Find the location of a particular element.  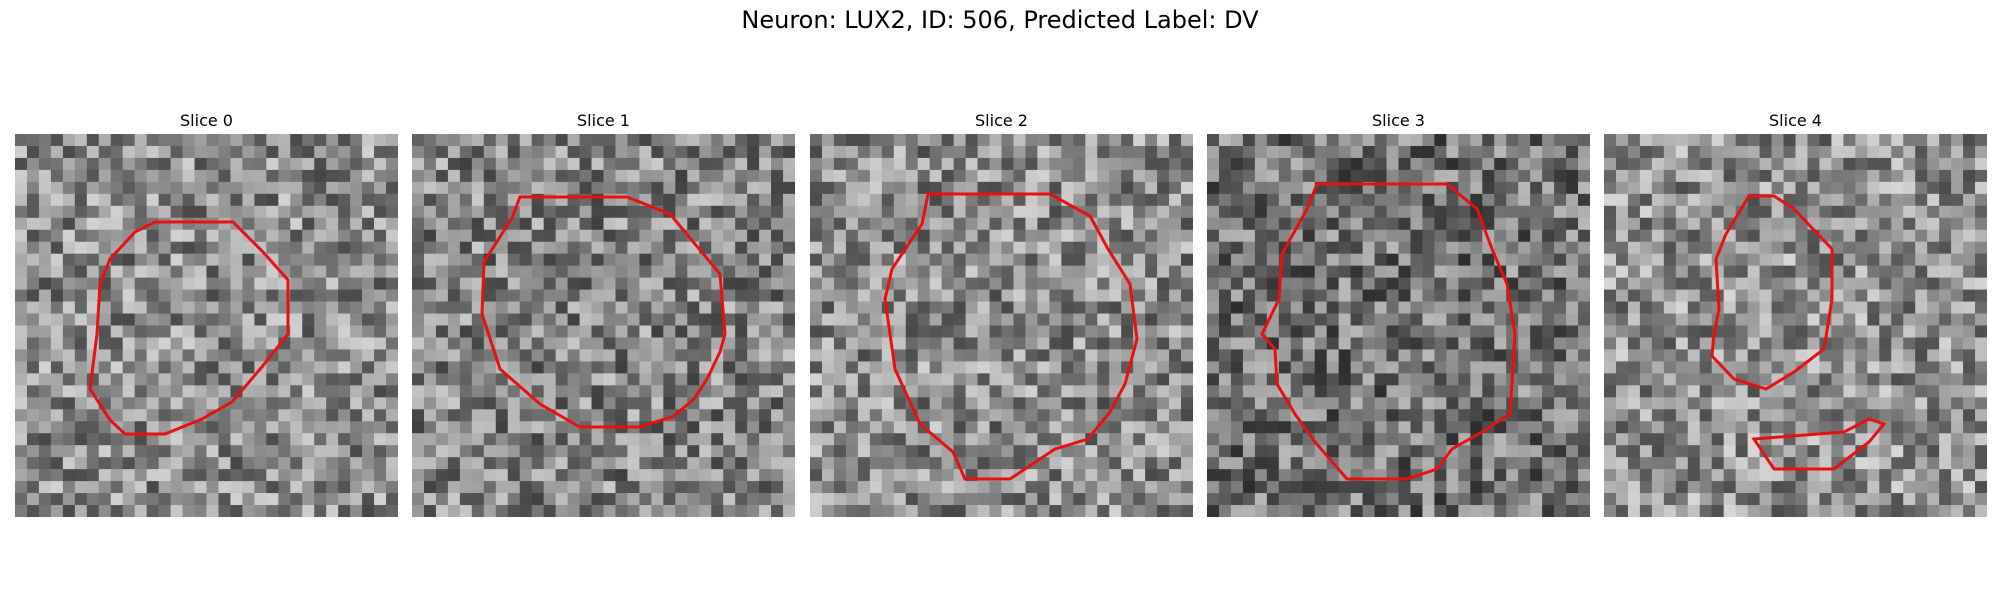

slice-panel-4: Slice 4 is located at coordinates (1795, 313).